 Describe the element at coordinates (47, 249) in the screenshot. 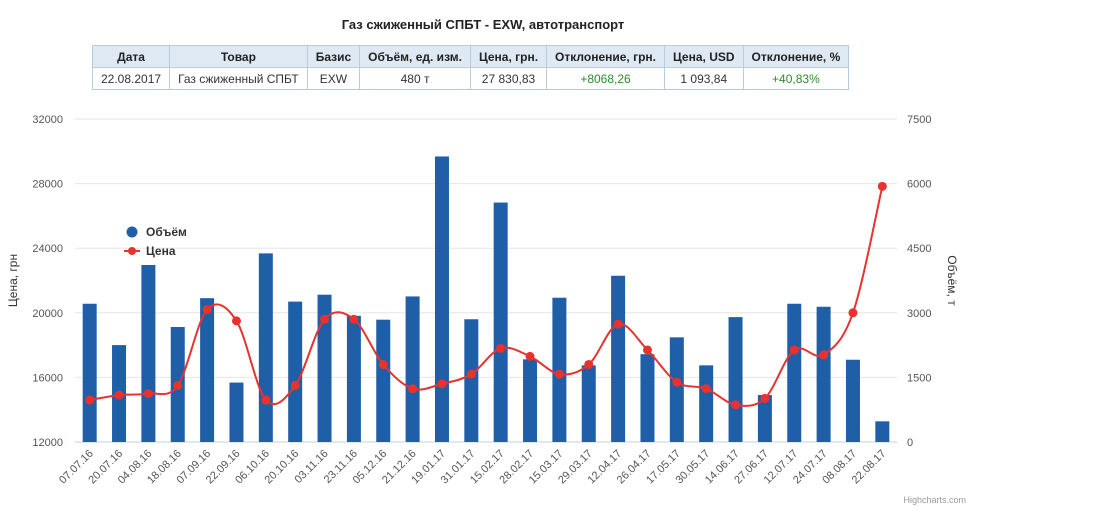

I see `y-left-tick-label: 24000` at that location.